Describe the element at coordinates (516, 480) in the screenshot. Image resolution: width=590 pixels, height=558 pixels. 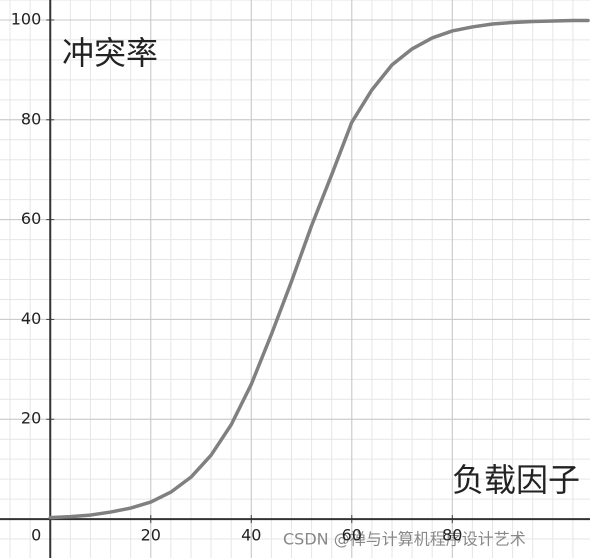
I see `x-axis-label: 负载因子` at that location.